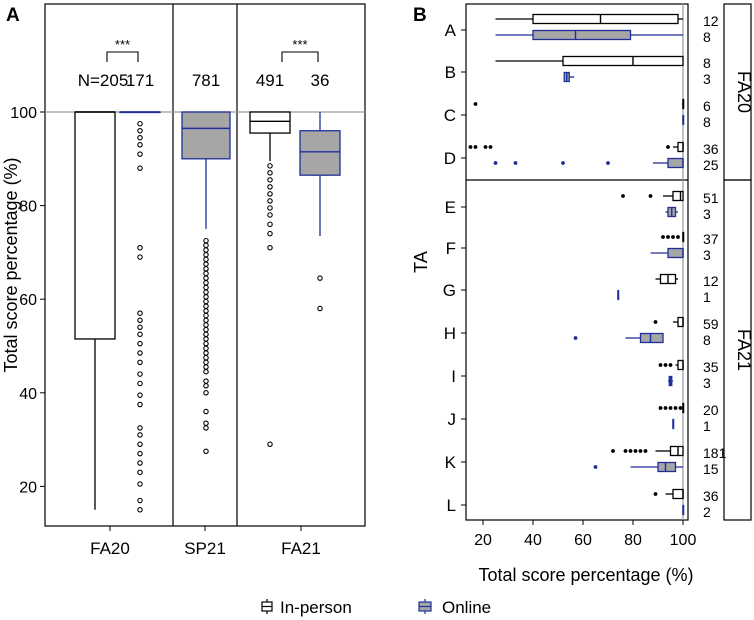 This screenshot has height=620, width=754. I want to click on ta-e-inperson-box, so click(652, 196).